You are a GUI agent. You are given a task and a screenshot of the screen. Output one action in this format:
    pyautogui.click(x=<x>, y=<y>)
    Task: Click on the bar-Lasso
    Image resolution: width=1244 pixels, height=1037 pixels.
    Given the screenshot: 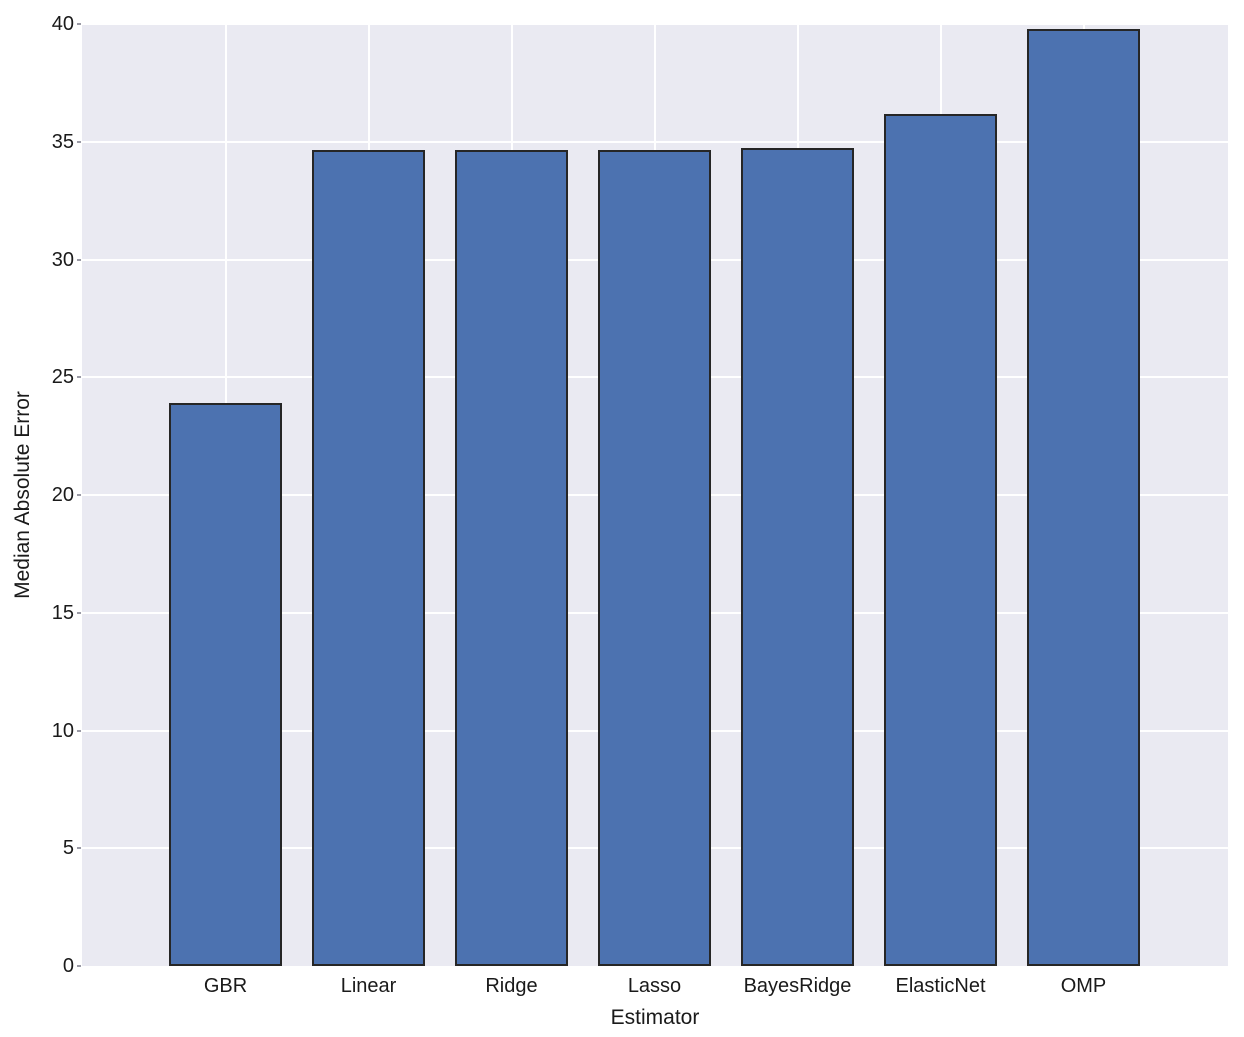 What is the action you would take?
    pyautogui.click(x=654, y=558)
    